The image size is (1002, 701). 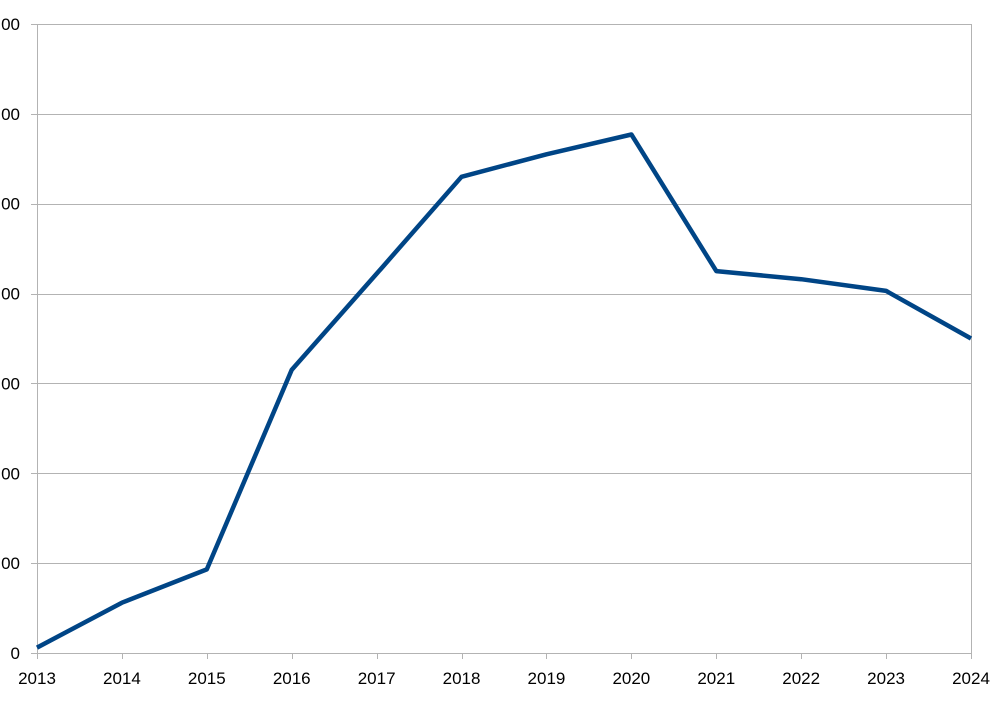 I want to click on x-tick-label: 2018, so click(x=462, y=678).